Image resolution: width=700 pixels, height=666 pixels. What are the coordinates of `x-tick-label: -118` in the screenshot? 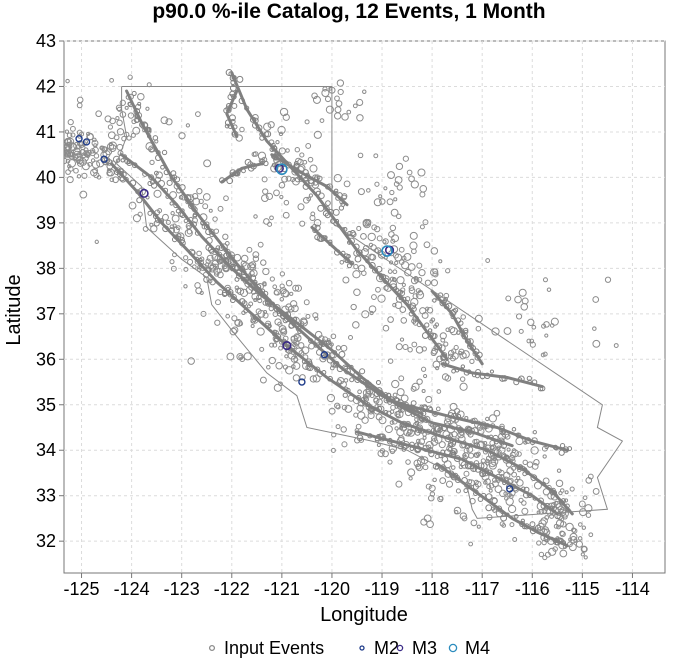 It's located at (432, 589).